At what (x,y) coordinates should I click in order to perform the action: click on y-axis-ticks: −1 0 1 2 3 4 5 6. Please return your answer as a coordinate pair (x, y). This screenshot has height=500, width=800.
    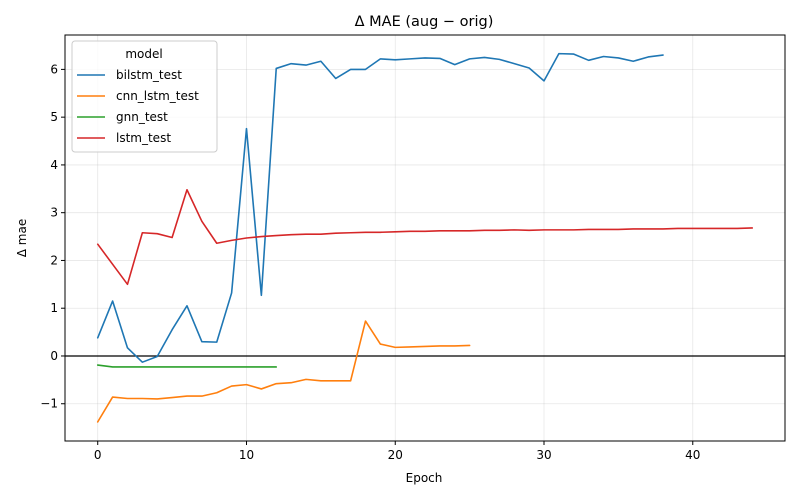
    Looking at the image, I should click on (52, 236).